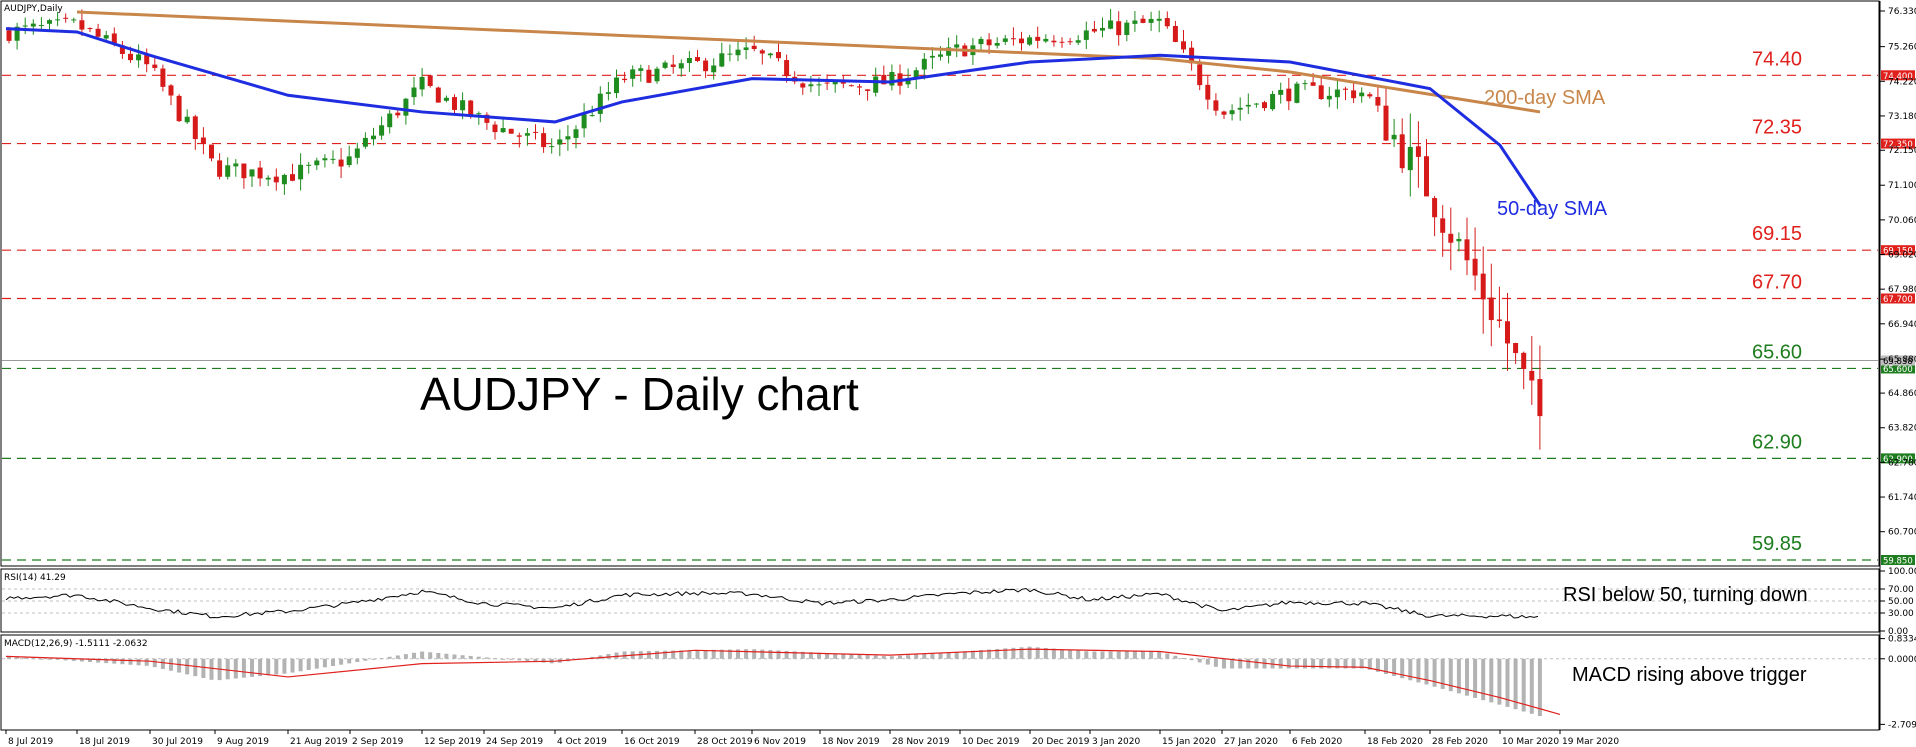 This screenshot has height=747, width=1916. What do you see at coordinates (940, 600) in the screenshot?
I see `rsi-panel-frame` at bounding box center [940, 600].